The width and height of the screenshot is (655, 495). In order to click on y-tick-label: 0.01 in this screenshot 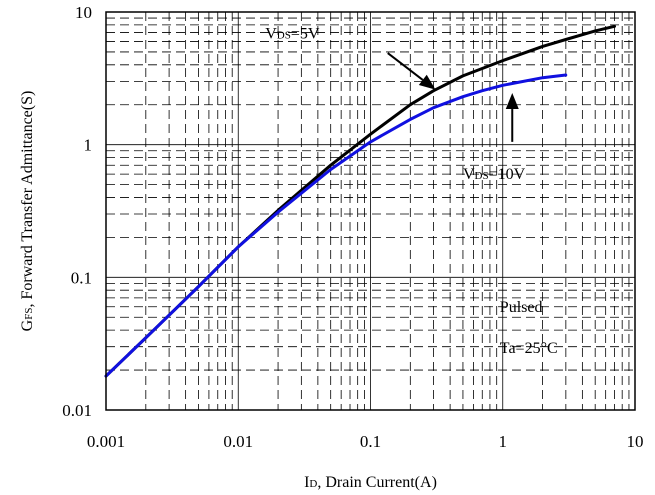, I will do `click(77, 410)`.